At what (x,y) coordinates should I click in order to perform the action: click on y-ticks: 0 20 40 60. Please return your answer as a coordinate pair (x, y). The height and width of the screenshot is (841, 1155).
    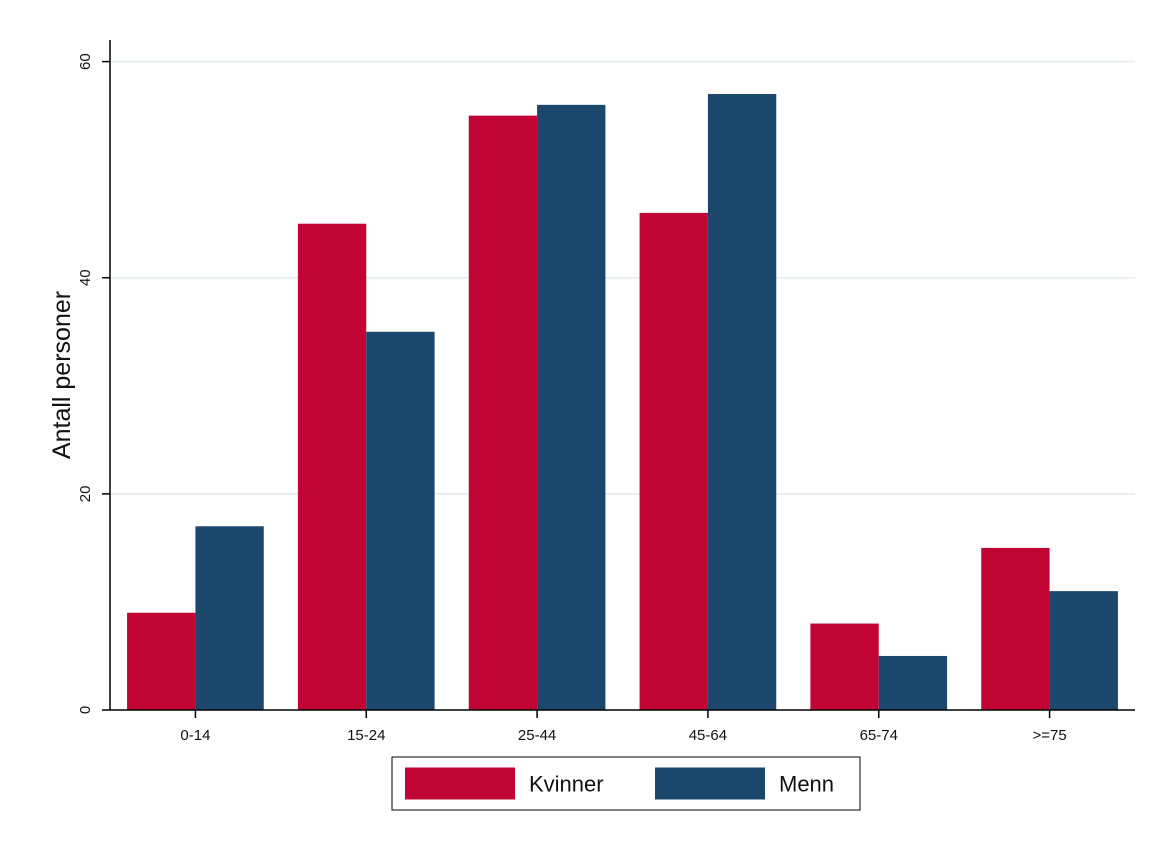
    Looking at the image, I should click on (93, 383).